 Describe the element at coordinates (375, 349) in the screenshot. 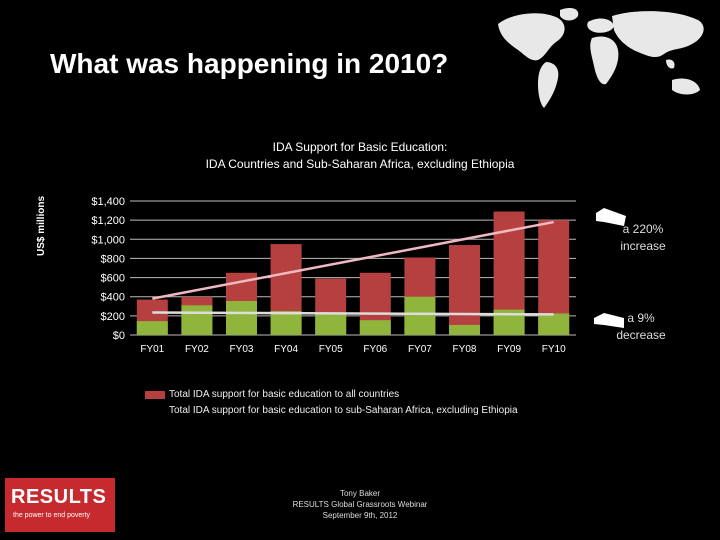

I see `x-tick-label: FY06` at that location.